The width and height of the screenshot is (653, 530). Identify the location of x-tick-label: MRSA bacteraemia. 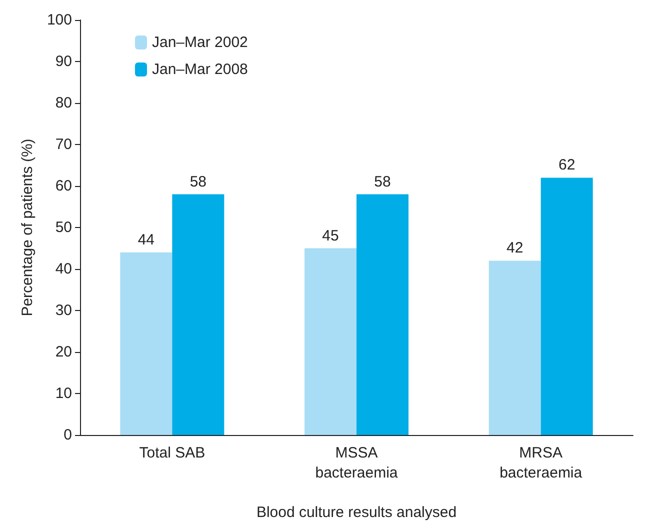
(541, 463).